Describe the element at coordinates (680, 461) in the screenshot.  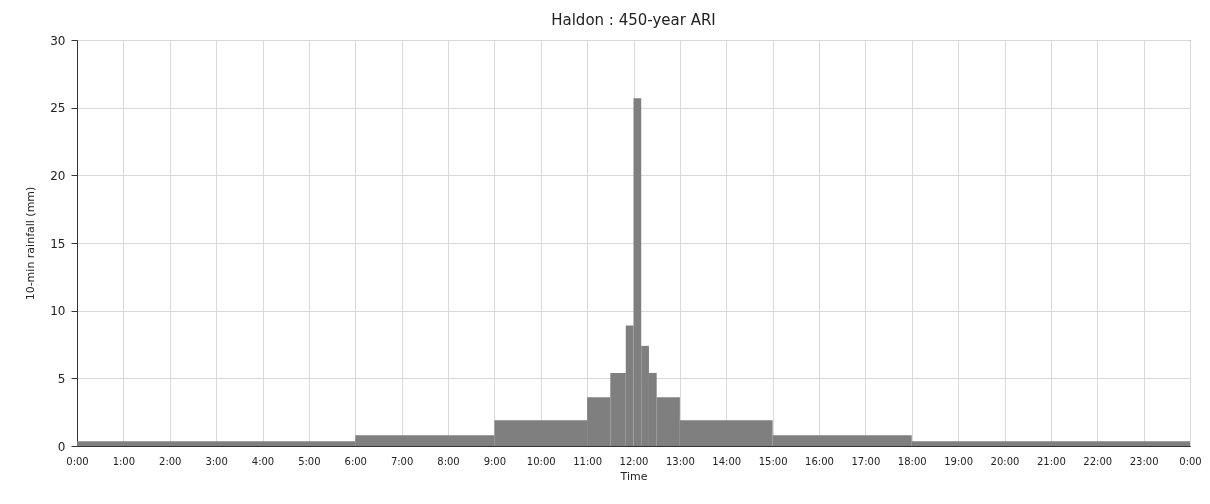
I see `x-tick-label: 13:00` at that location.